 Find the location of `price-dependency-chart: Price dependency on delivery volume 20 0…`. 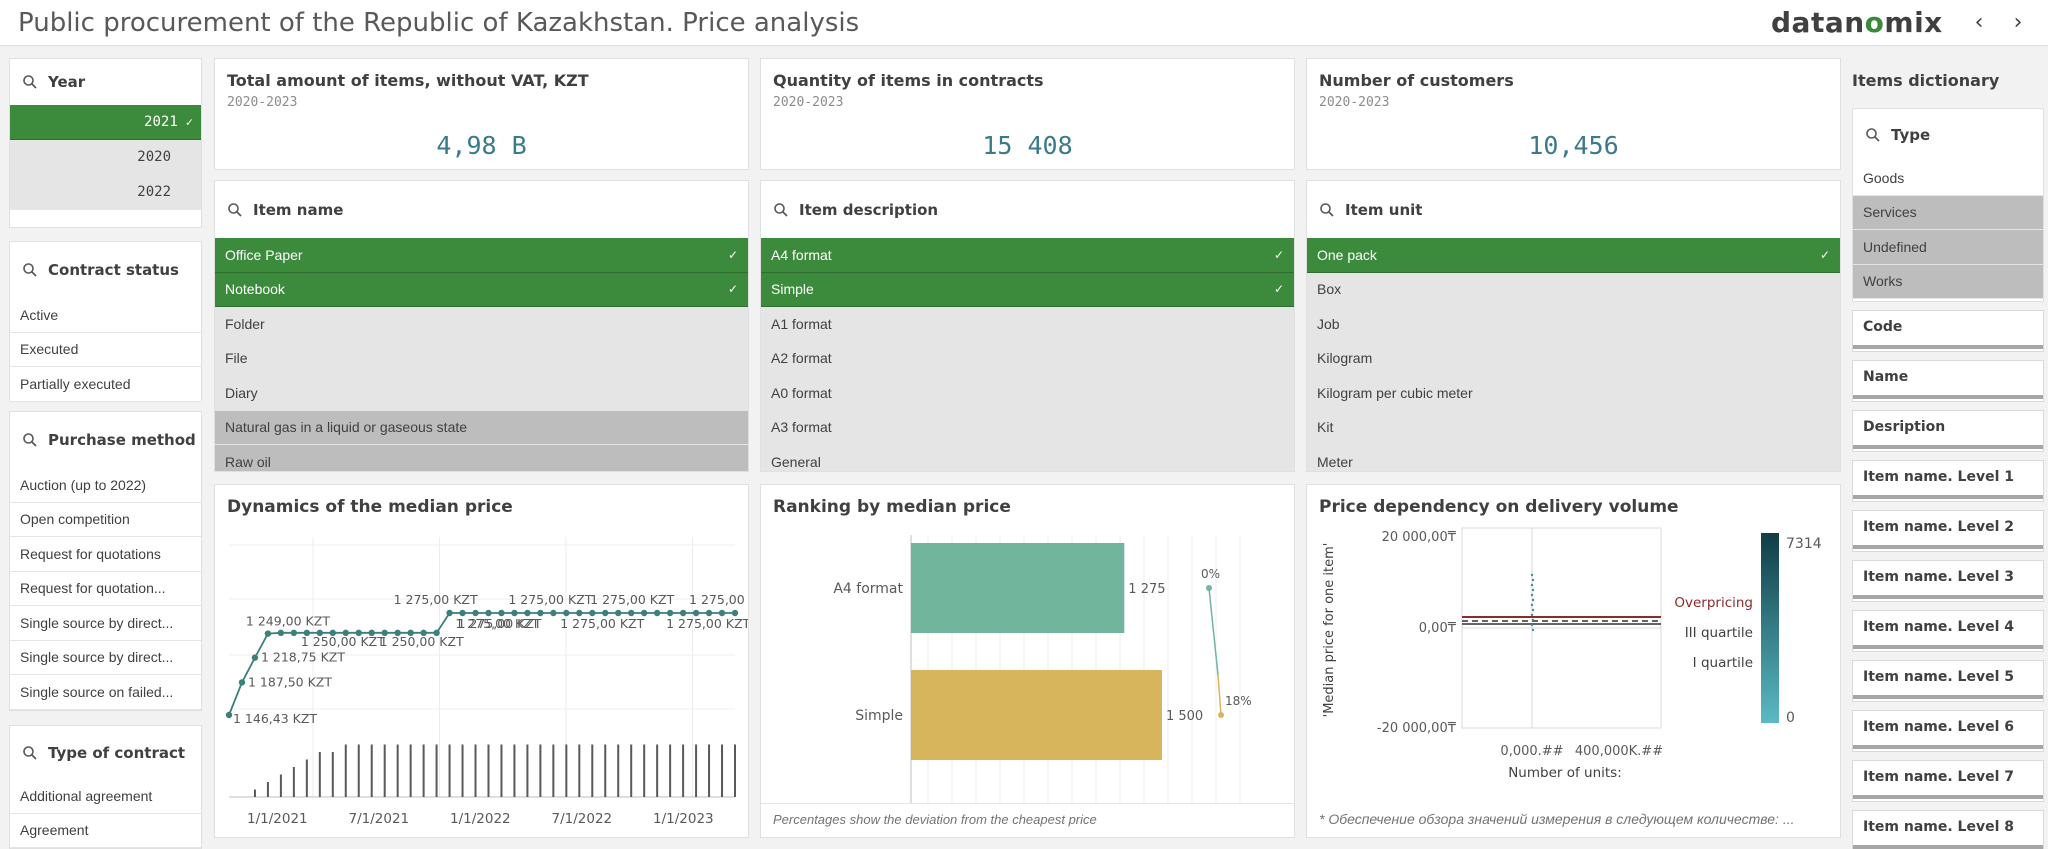

price-dependency-chart: Price dependency on delivery volume 20 0… is located at coordinates (1573, 661).